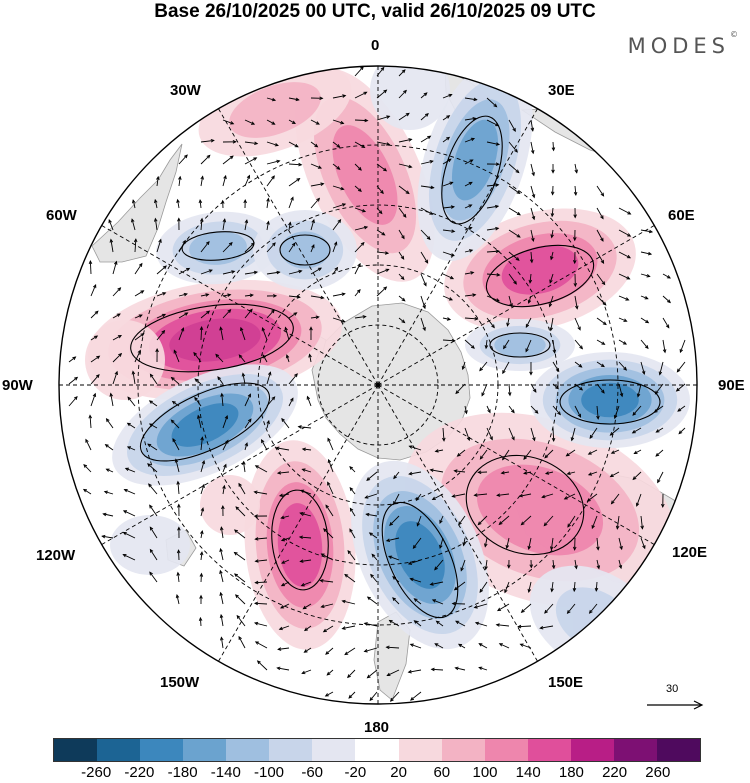 The height and width of the screenshot is (783, 750). I want to click on label-lon-60w: 60W, so click(61, 215).